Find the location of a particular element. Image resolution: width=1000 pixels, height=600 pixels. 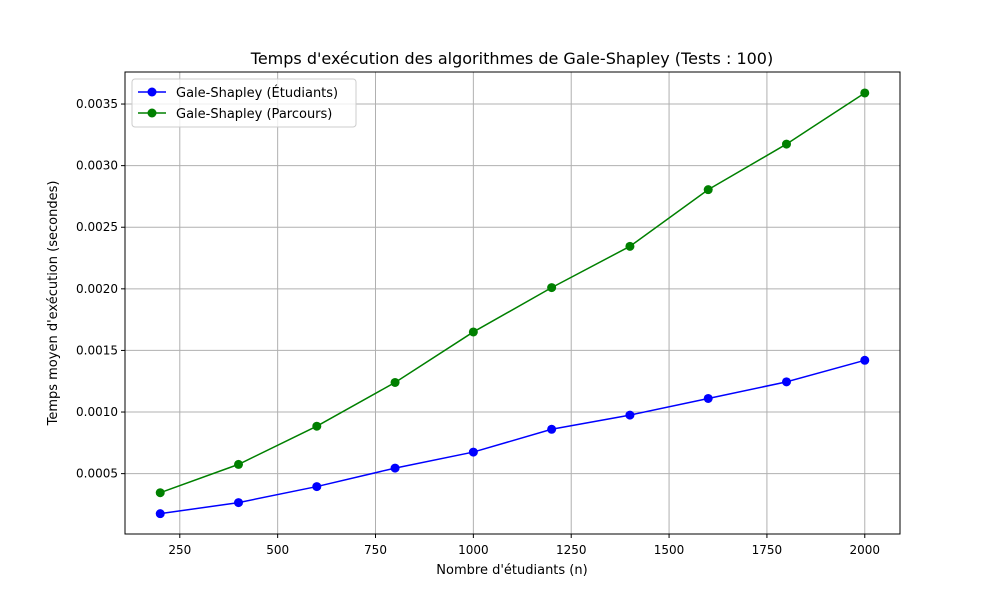

x-tick-label: 750 is located at coordinates (375, 550).